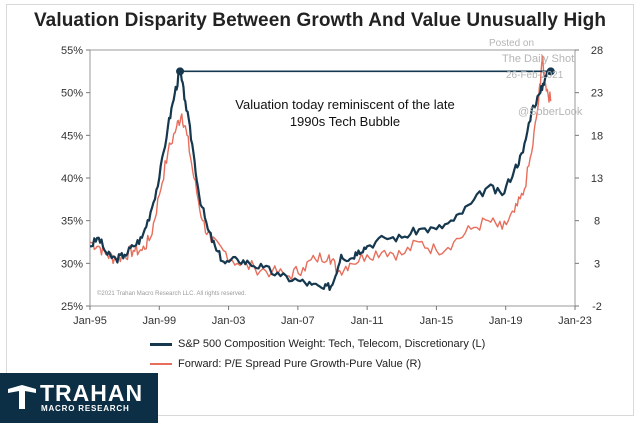 The width and height of the screenshot is (640, 423). Describe the element at coordinates (597, 51) in the screenshot. I see `y-right-tick-label: 28` at that location.